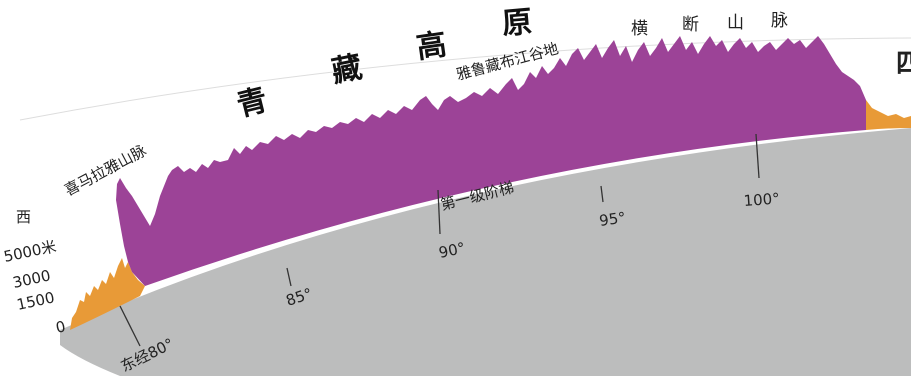 This screenshot has width=911, height=376. What do you see at coordinates (23, 217) in the screenshot?
I see `direction-west-label: 西` at bounding box center [23, 217].